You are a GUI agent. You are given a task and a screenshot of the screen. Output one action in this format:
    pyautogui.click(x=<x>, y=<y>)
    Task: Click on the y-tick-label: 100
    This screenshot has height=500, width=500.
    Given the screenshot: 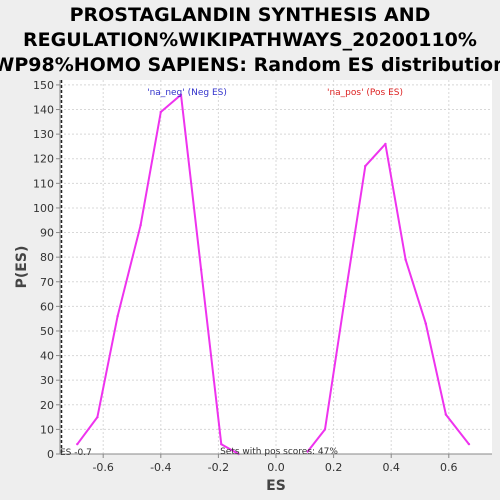 What is the action you would take?
    pyautogui.click(x=43, y=208)
    